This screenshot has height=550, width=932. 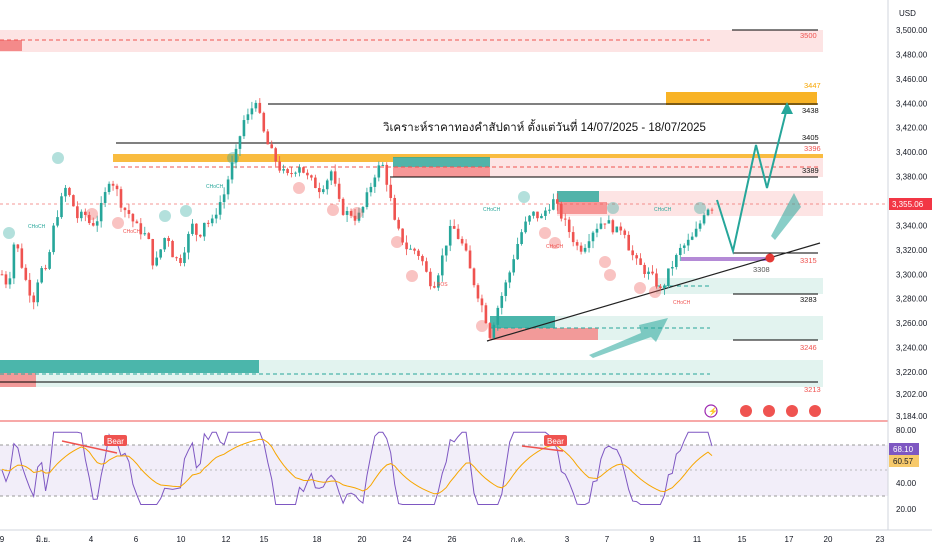 I want to click on zone-3360-red, so click(x=582, y=208).